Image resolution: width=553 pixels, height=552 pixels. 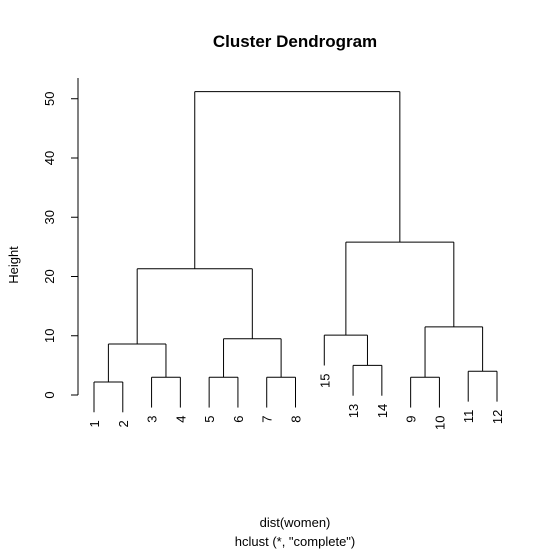 I want to click on sub-label: hclust (*, "complete"), so click(x=295, y=541).